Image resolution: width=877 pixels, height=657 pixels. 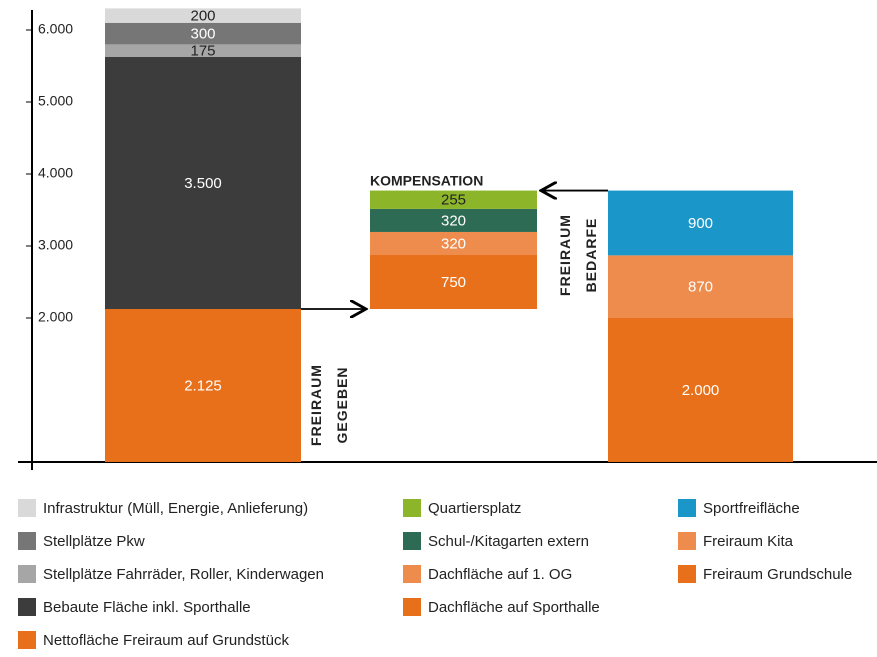 What do you see at coordinates (55, 317) in the screenshot?
I see `y-tick-label: 2.000` at bounding box center [55, 317].